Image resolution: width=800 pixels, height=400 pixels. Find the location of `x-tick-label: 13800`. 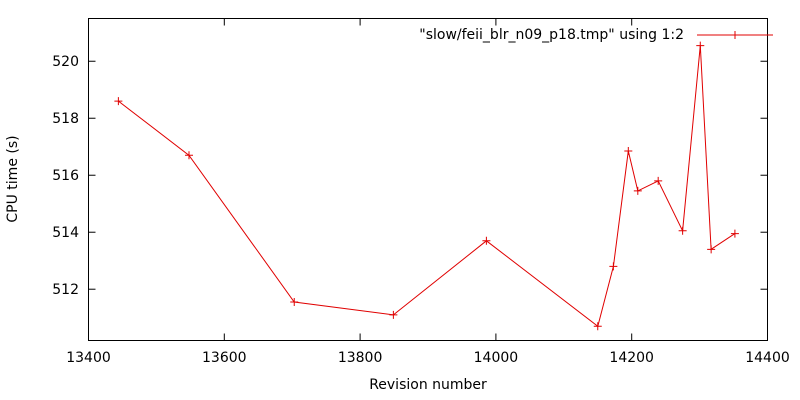

x-tick-label: 13800 is located at coordinates (360, 358).